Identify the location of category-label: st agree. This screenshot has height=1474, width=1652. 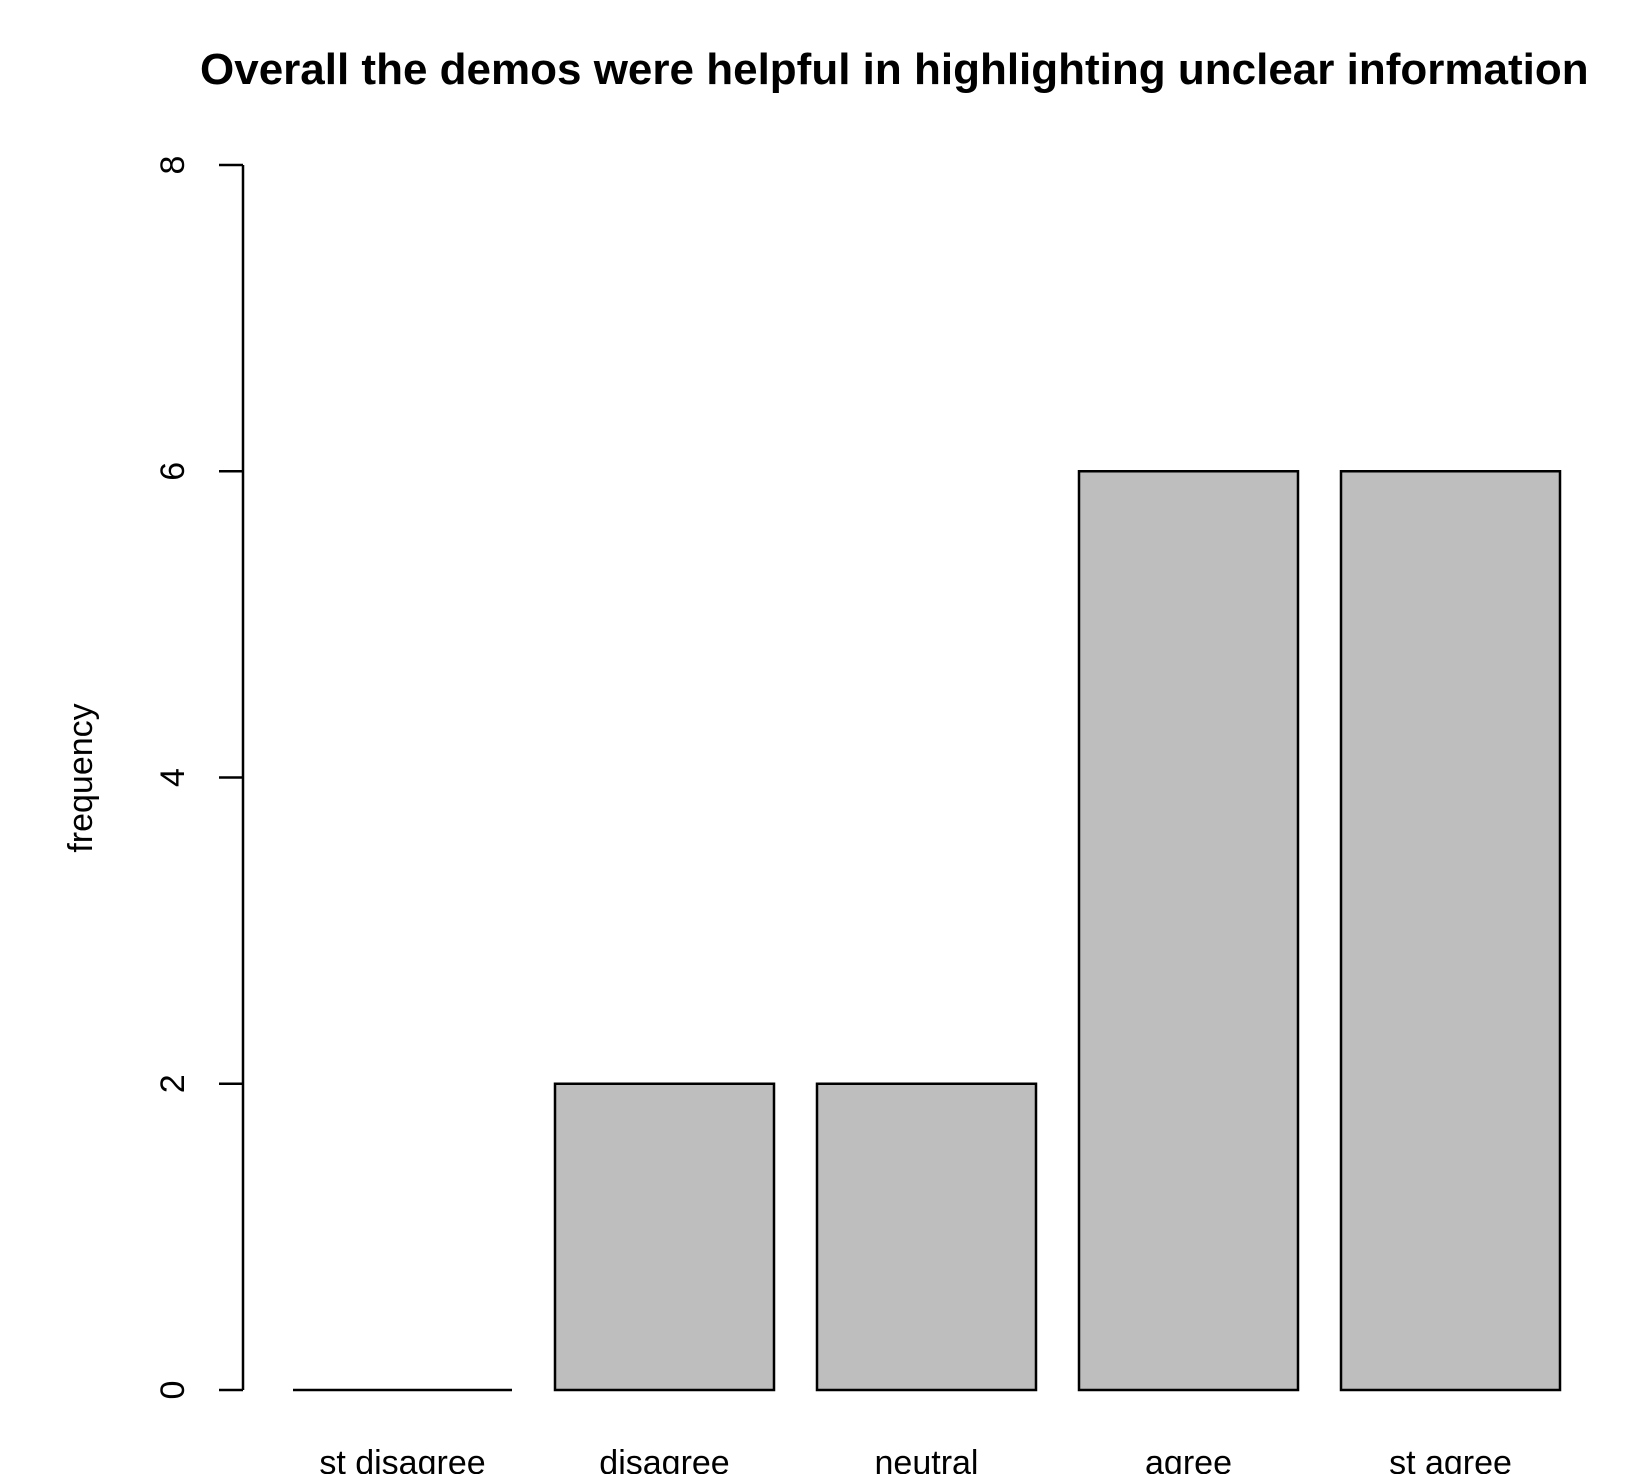
(1450, 1459).